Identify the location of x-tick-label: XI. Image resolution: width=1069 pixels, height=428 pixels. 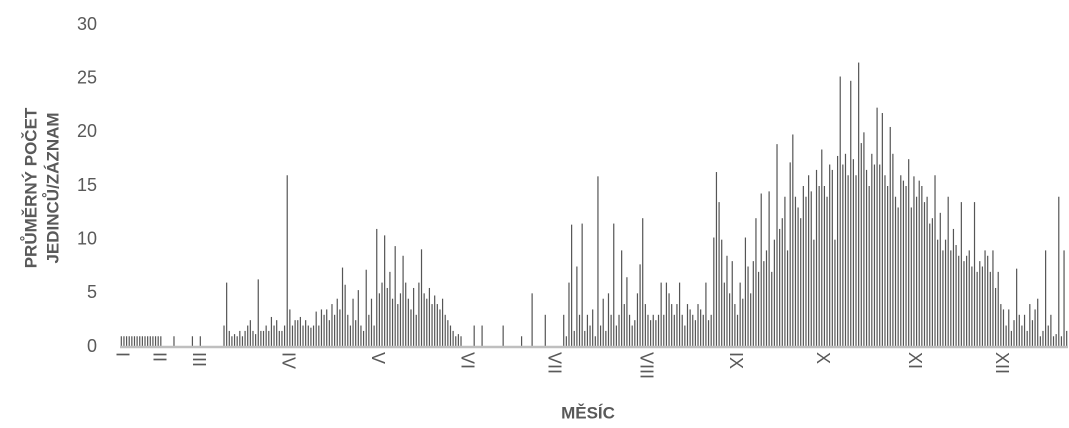
(915, 360).